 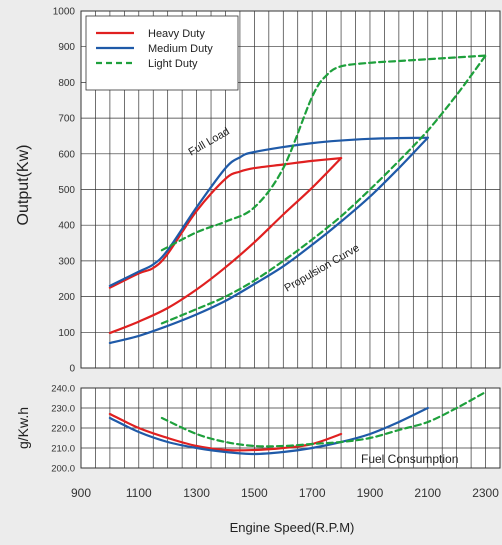 I want to click on x-tick-label: 2300, so click(x=485, y=493).